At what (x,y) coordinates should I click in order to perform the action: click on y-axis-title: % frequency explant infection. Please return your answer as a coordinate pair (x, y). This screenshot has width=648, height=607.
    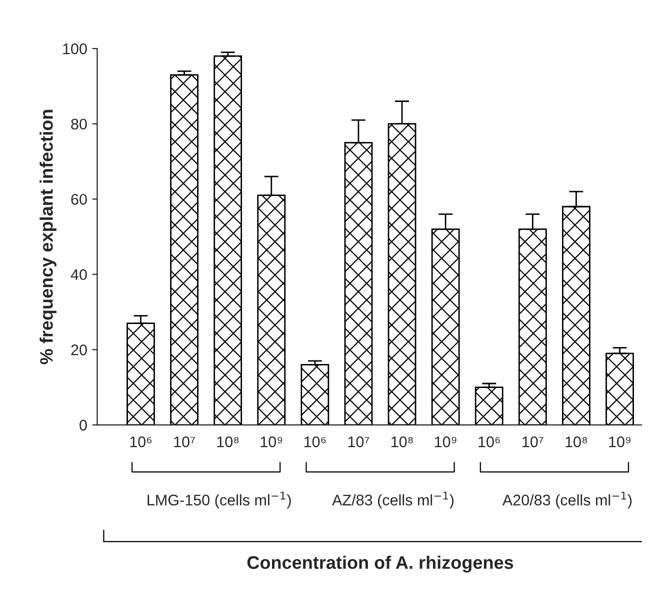
    Looking at the image, I should click on (48, 237).